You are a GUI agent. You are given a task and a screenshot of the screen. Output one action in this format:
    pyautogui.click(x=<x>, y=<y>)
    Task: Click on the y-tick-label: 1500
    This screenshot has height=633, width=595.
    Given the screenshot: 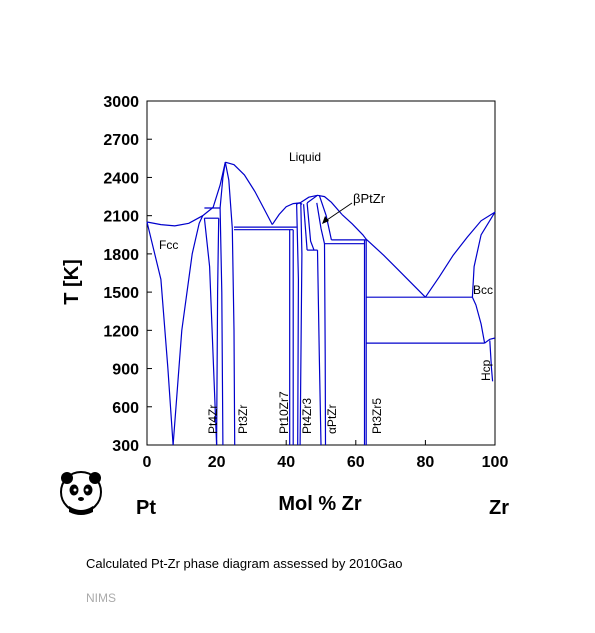 What is the action you would take?
    pyautogui.click(x=121, y=293)
    